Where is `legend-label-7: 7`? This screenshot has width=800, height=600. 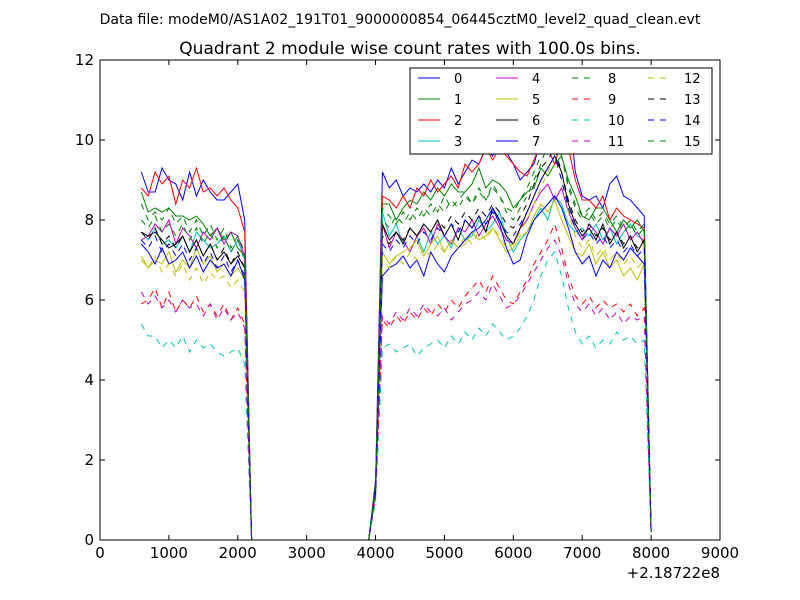 legend-label-7: 7 is located at coordinates (536, 142).